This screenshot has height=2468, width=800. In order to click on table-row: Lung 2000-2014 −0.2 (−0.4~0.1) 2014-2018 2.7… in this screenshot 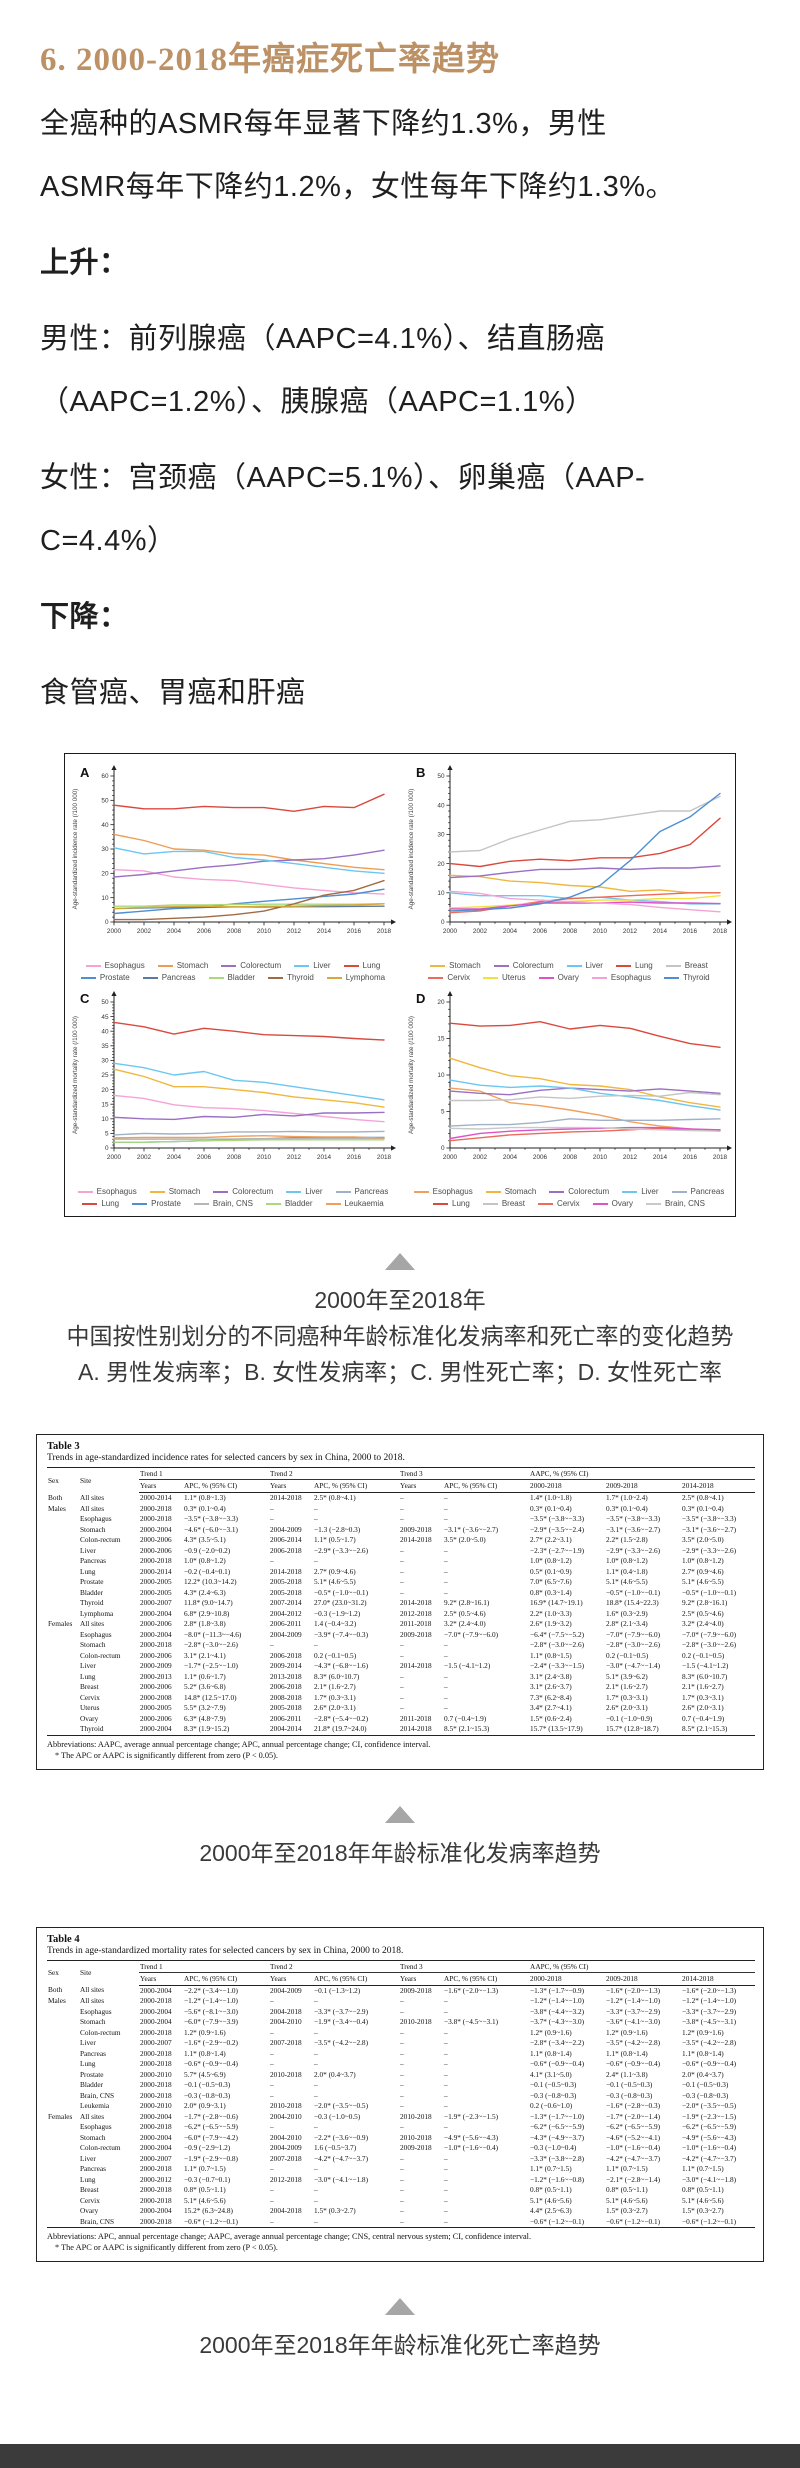, I will do `click(401, 1572)`.